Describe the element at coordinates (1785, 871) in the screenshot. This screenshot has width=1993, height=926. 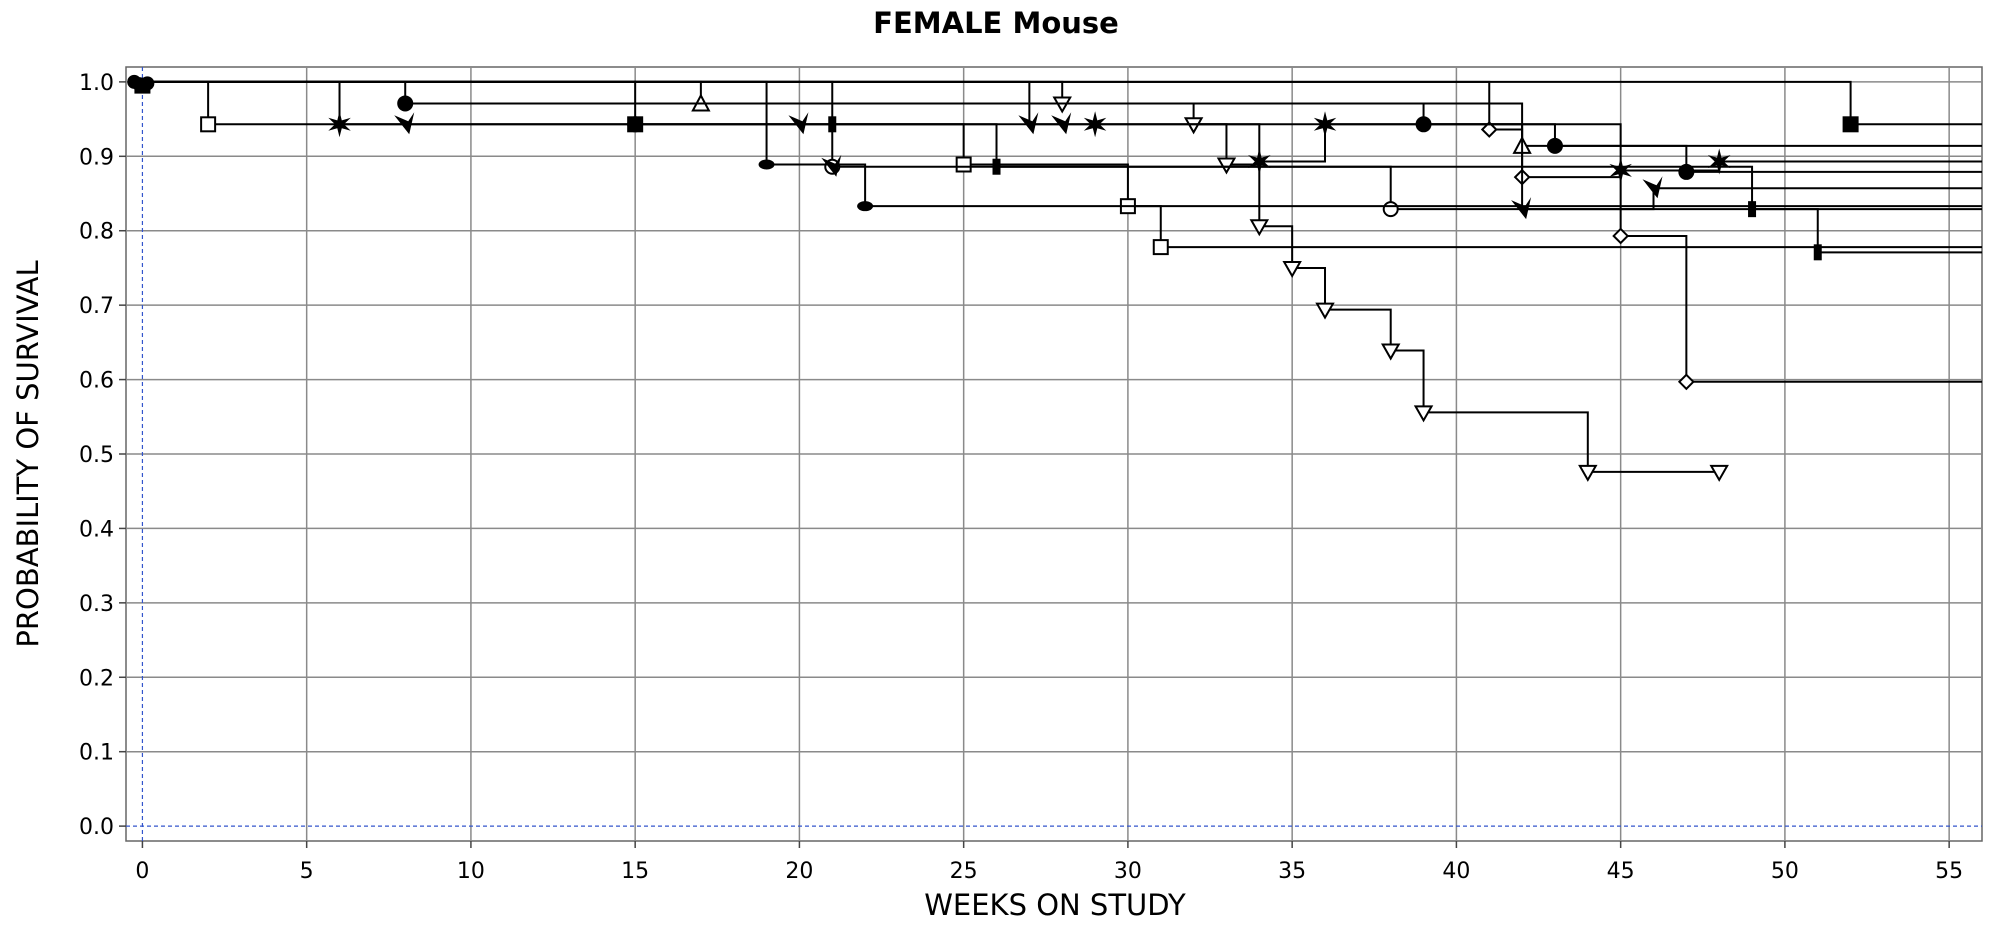
I see `x-tick-label: 50` at that location.